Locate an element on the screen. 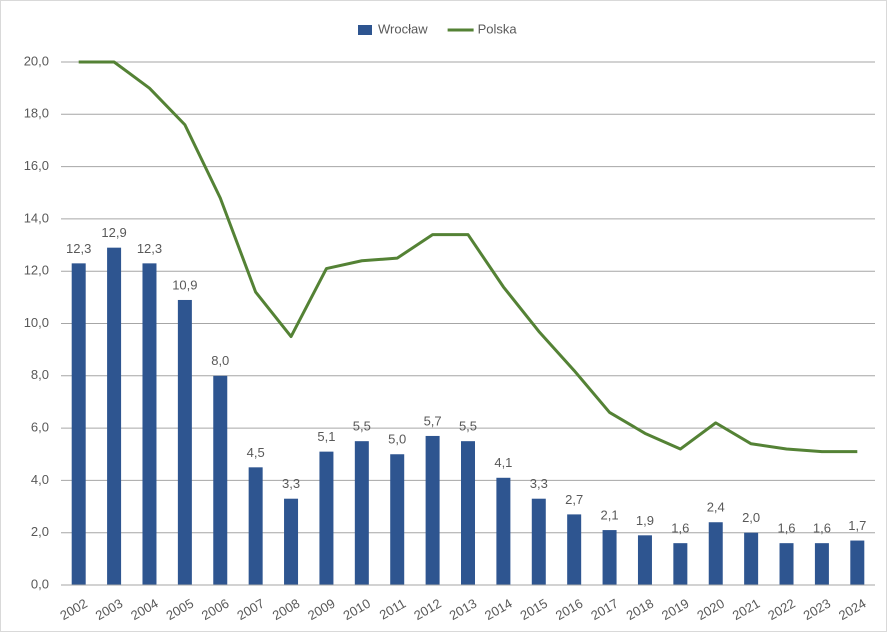  data-label: 2,7 is located at coordinates (574, 499).